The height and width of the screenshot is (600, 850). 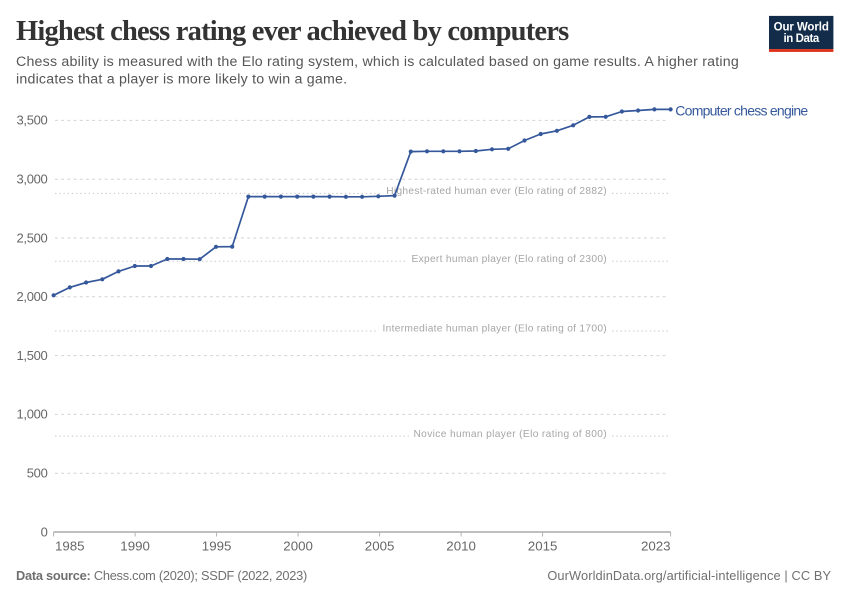 I want to click on svg-text: 1995, so click(x=217, y=546).